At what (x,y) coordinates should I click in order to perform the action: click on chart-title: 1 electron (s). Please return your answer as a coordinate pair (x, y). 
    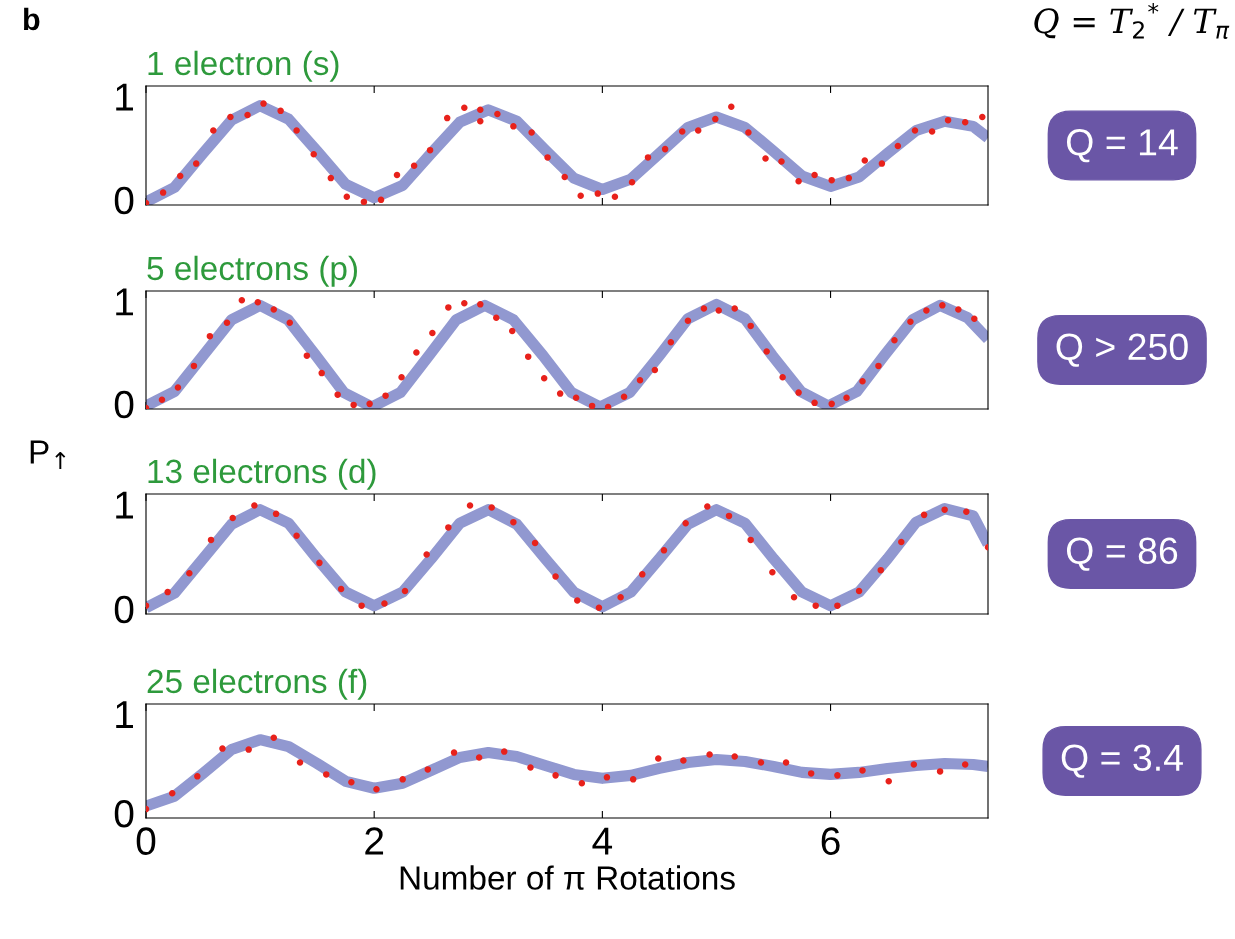
    Looking at the image, I should click on (243, 66).